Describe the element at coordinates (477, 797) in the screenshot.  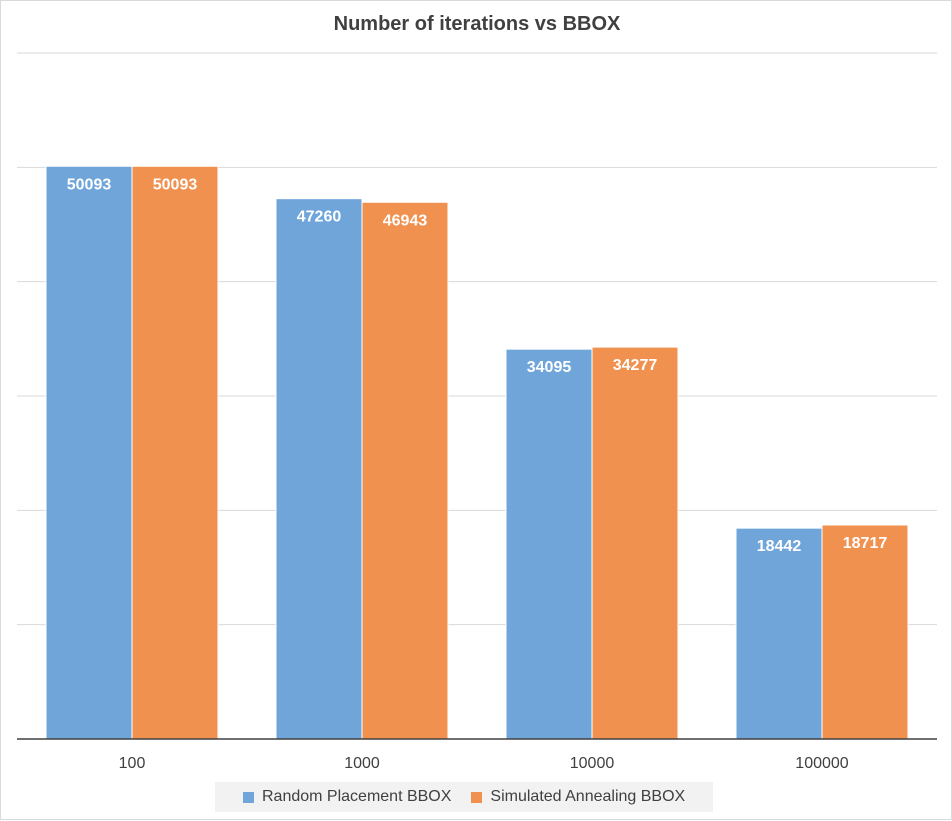
I see `legend-swatch-simulated-annealing` at that location.